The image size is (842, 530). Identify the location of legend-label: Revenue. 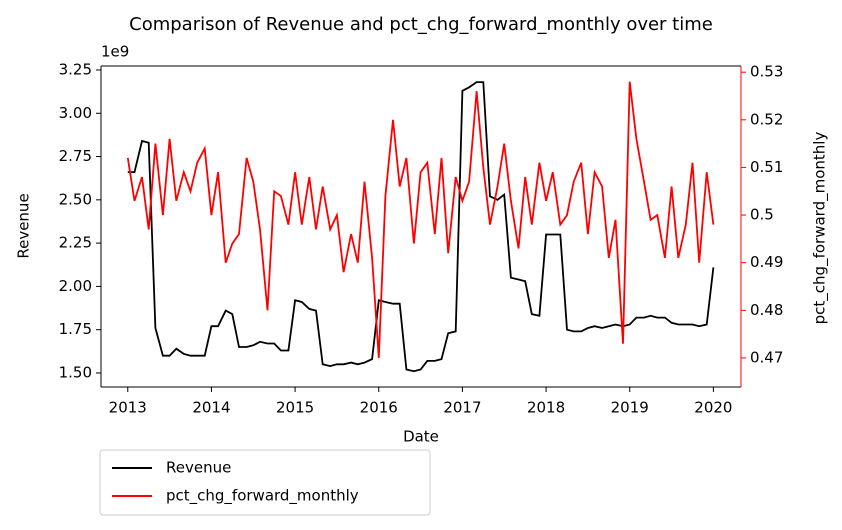
(198, 468).